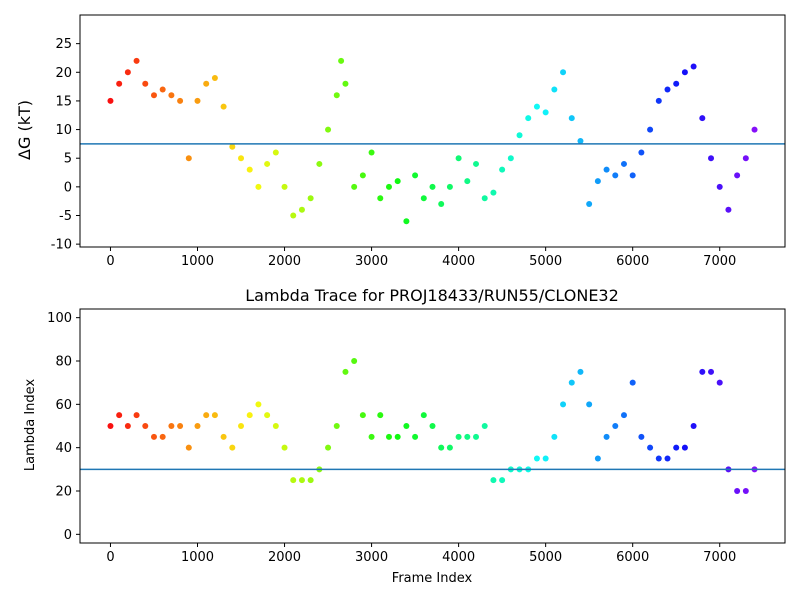 This screenshot has width=800, height=600. I want to click on lambda-y-tick-label: 60, so click(63, 405).